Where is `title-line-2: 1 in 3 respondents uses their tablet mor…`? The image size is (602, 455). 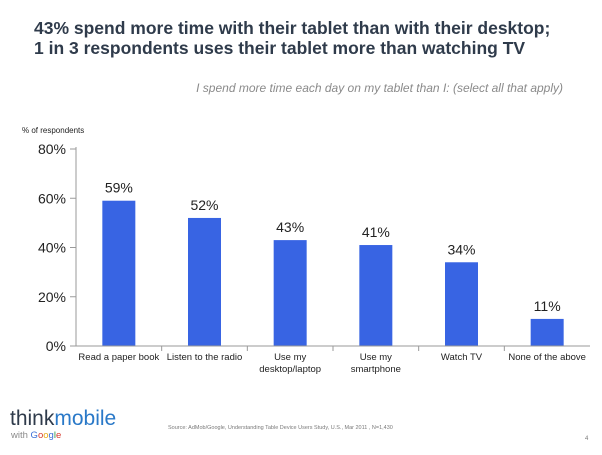 title-line-2: 1 in 3 respondents uses their tablet mor… is located at coordinates (280, 48).